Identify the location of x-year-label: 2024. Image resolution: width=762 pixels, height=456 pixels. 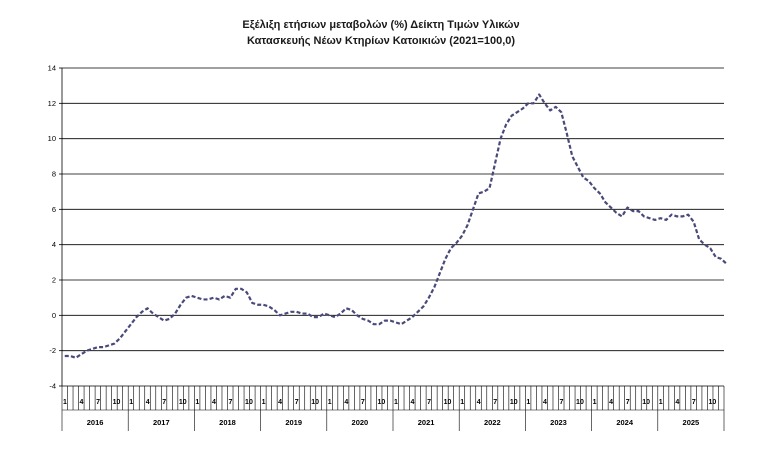
(625, 422).